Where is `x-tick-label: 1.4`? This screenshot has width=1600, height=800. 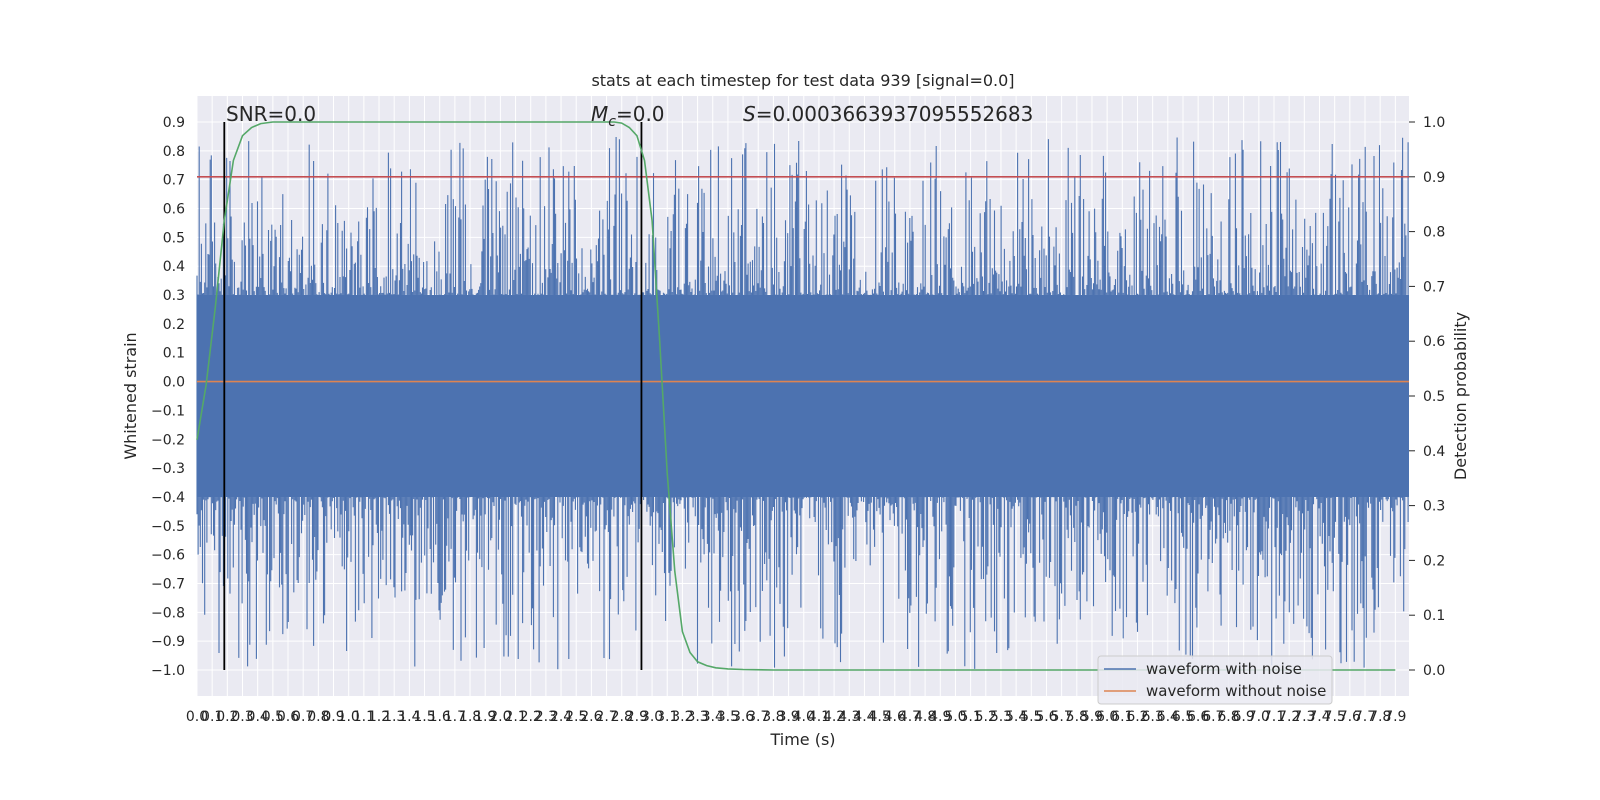
x-tick-label: 1.4 is located at coordinates (409, 717).